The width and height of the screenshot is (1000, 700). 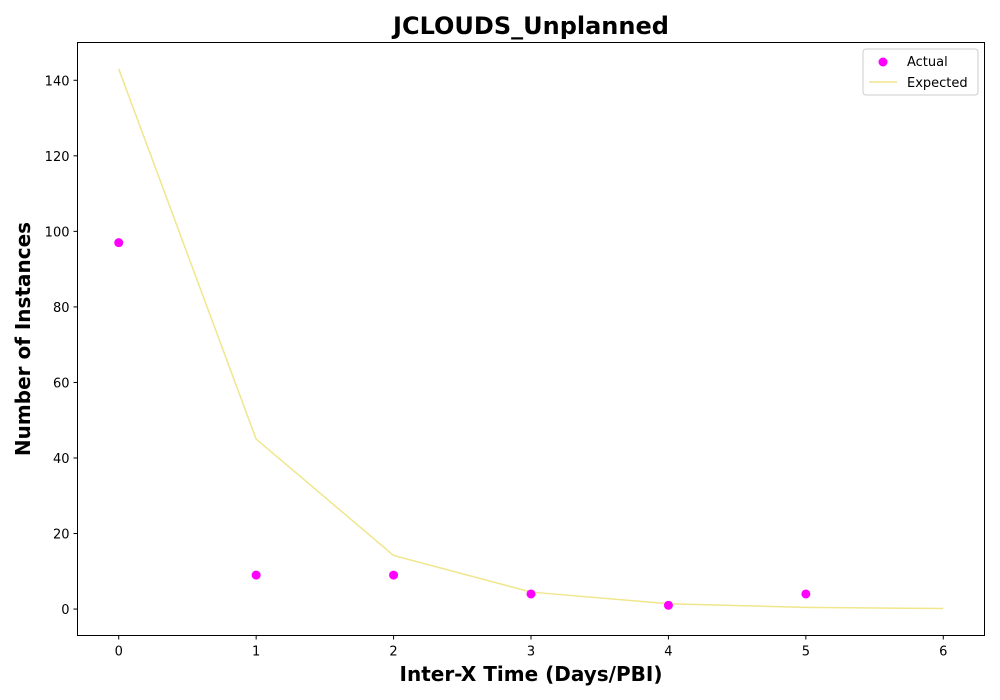 What do you see at coordinates (23, 339) in the screenshot?
I see `y-axis-label: Number of Instances` at bounding box center [23, 339].